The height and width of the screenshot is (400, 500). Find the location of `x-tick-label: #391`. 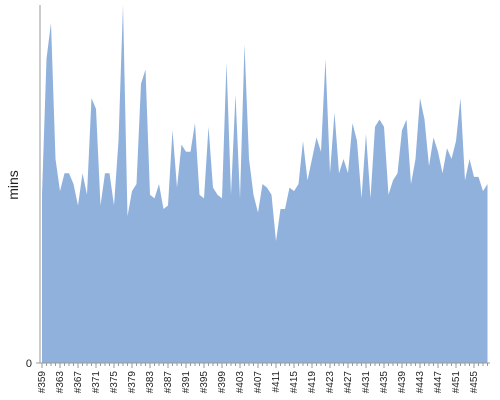

x-tick-label: #391 is located at coordinates (186, 382).